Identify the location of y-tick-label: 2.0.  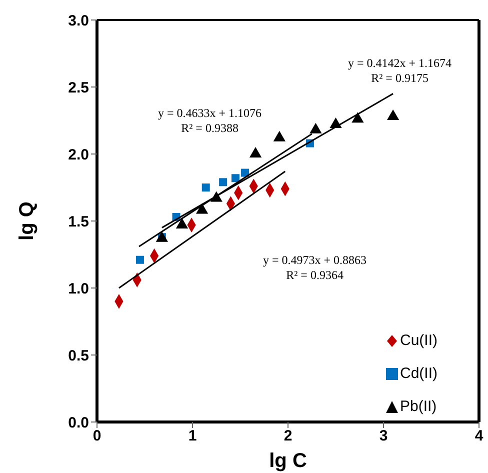
(78, 155).